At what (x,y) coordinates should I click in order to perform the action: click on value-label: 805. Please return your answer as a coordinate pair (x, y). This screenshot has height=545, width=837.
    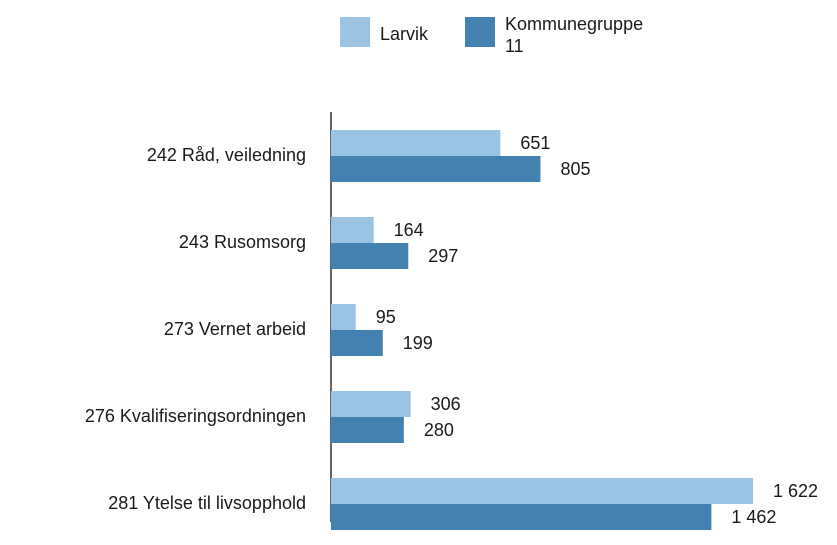
    Looking at the image, I should click on (575, 169).